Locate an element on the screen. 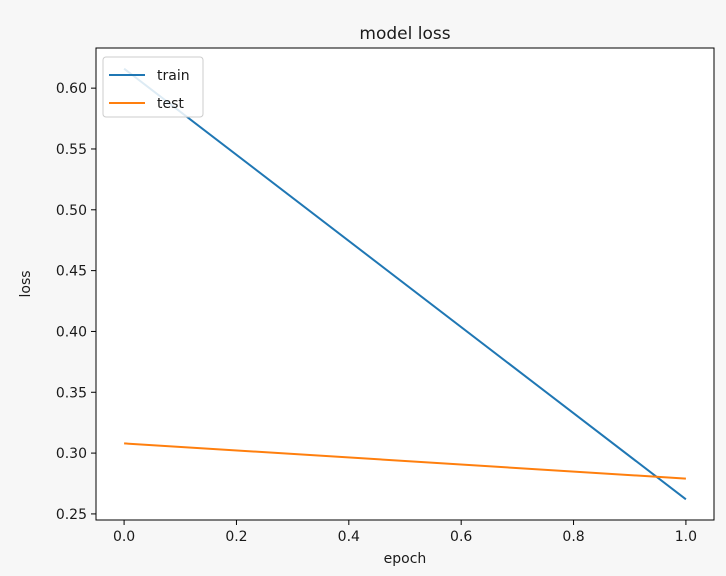  x-tick-label: 0.2 is located at coordinates (236, 537).